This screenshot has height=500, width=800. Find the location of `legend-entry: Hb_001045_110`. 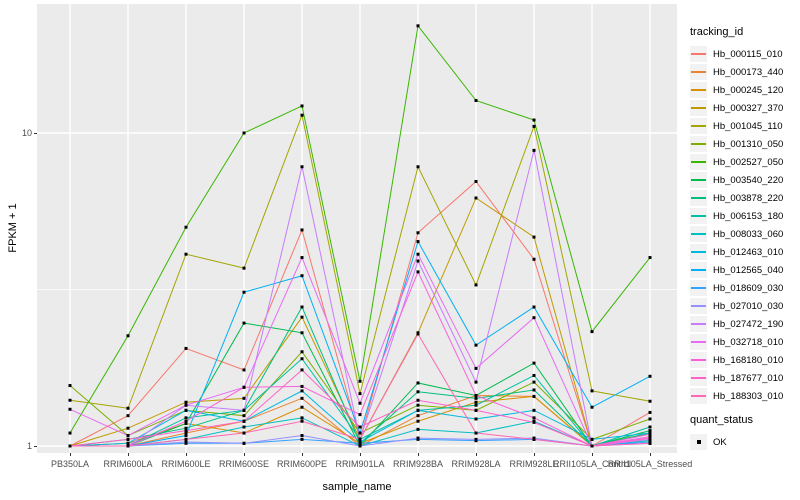

legend-entry: Hb_001045_110 is located at coordinates (744, 126).